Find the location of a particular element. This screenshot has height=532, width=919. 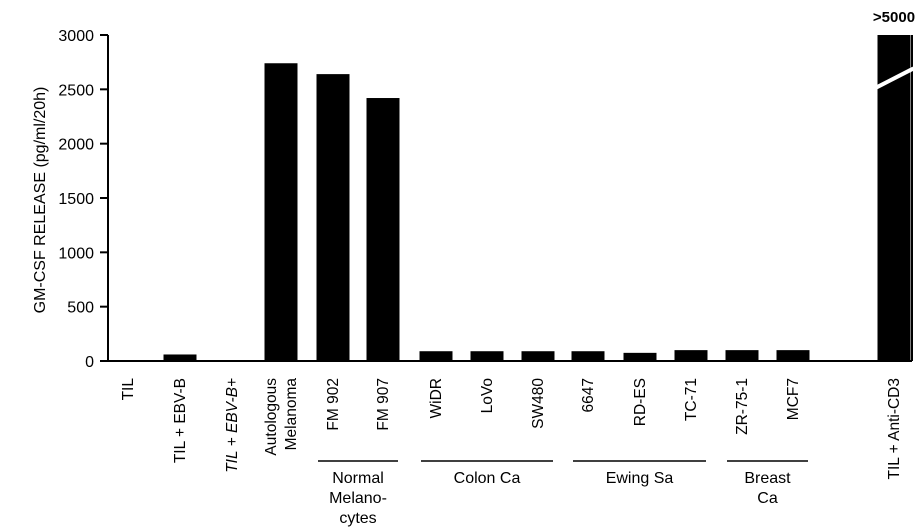

category-label: TIL is located at coordinates (128, 389).